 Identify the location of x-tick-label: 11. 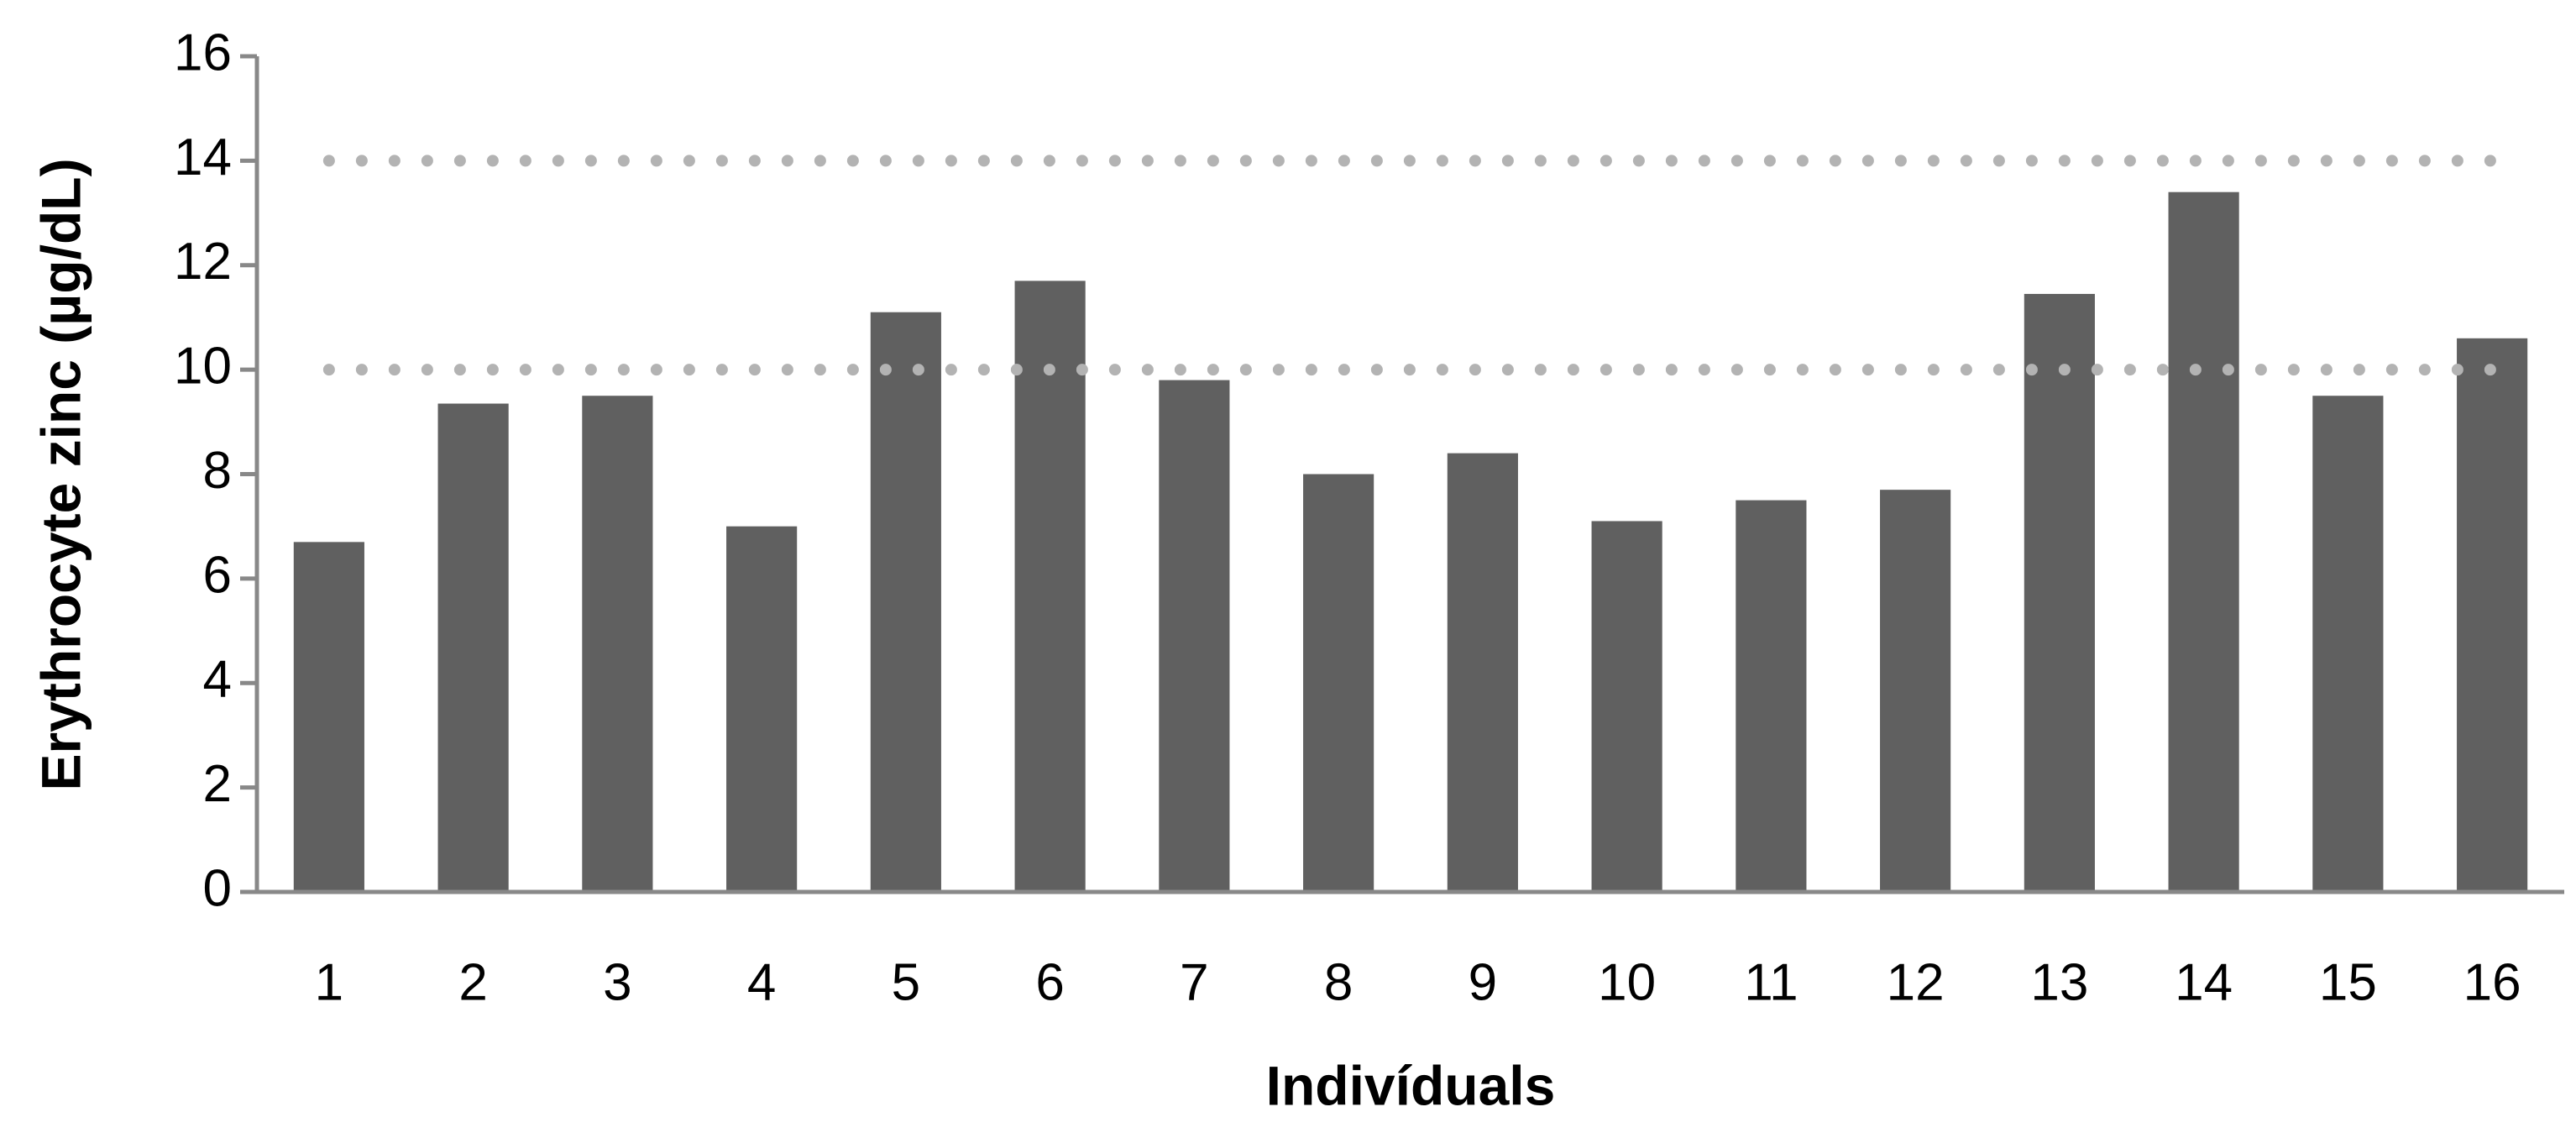
(1771, 982).